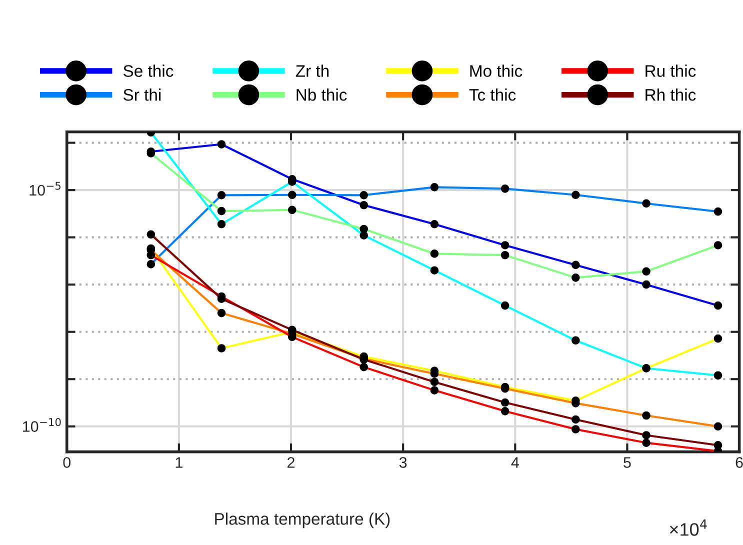 The image size is (743, 545). Describe the element at coordinates (312, 70) in the screenshot. I see `legend-label: Zr th` at that location.